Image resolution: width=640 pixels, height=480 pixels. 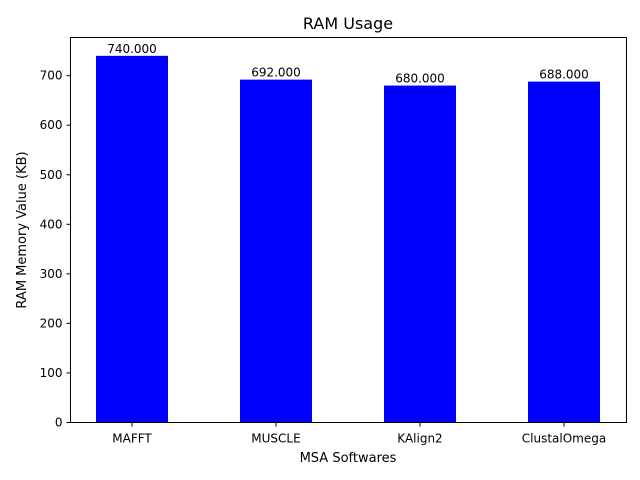 I want to click on y-tick-label: 400, so click(x=51, y=224).